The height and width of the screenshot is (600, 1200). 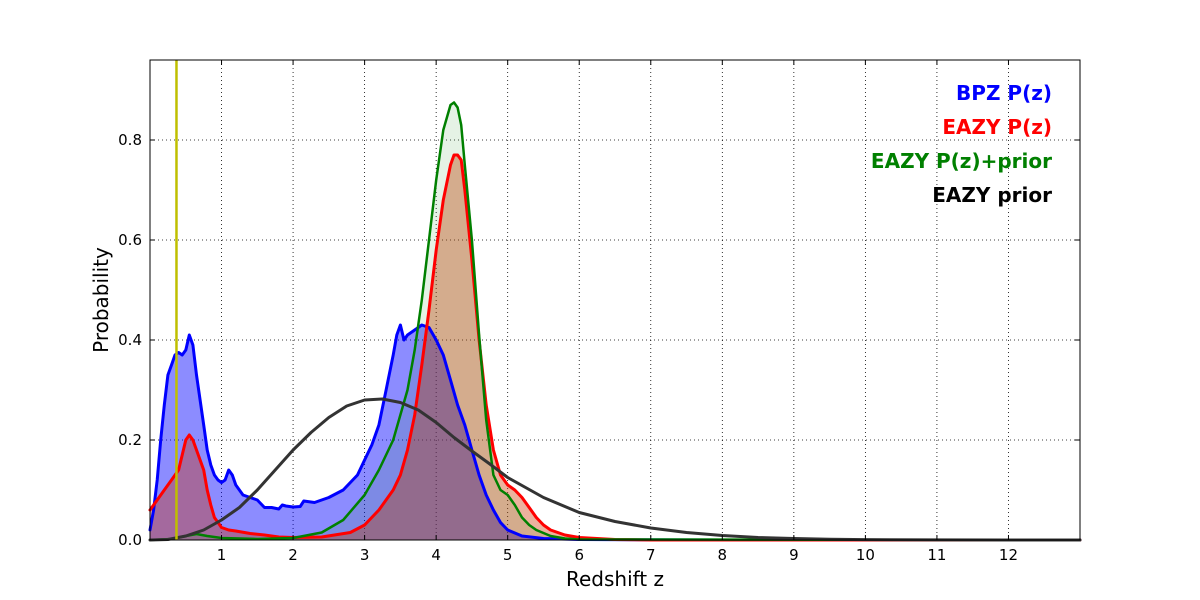 I want to click on x-axis-label: Redshift z, so click(x=615, y=579).